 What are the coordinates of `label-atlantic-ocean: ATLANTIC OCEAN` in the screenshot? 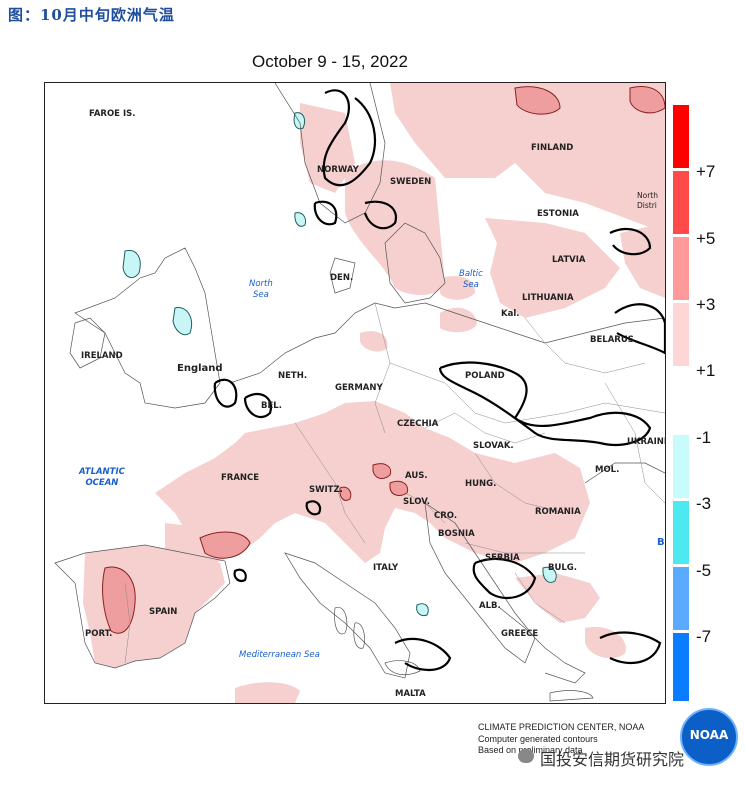 It's located at (102, 477).